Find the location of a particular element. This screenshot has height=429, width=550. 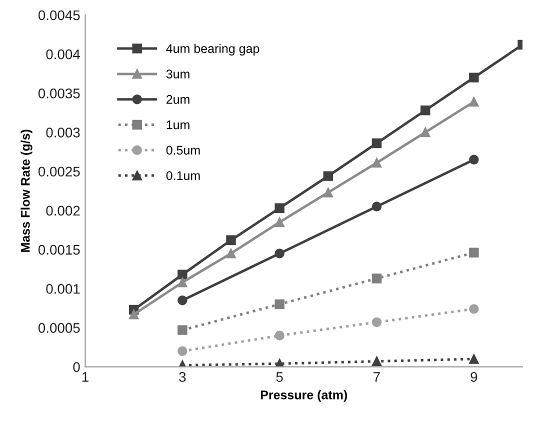

y-tick-label: 0.004 is located at coordinates (63, 54).